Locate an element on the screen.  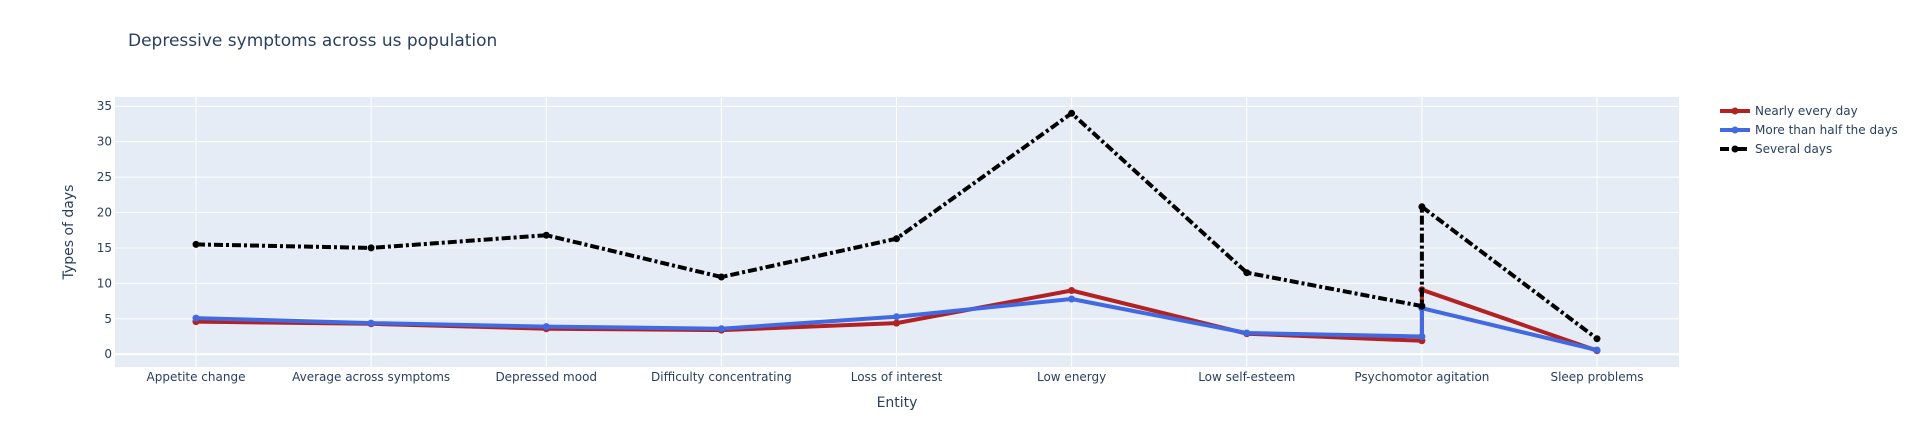
legend-item: More than half the days is located at coordinates (1809, 130).